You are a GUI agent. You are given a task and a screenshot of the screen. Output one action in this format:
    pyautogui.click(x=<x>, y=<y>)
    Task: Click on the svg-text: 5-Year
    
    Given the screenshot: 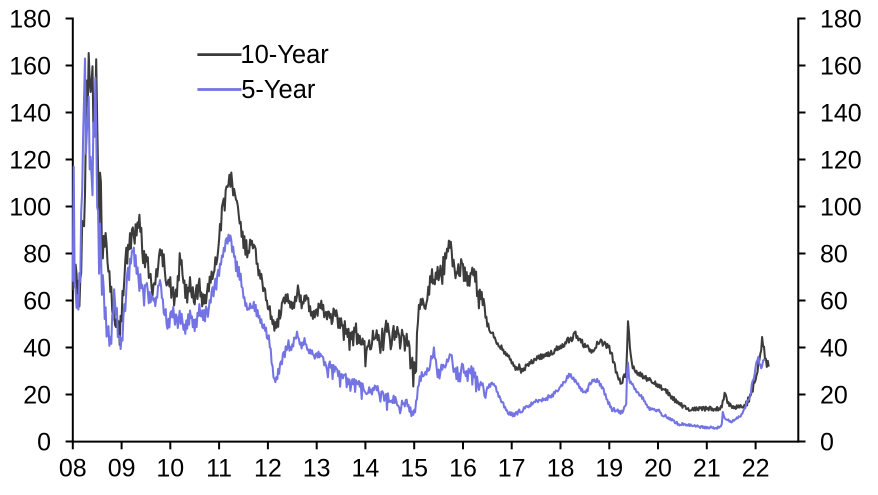 What is the action you would take?
    pyautogui.click(x=278, y=90)
    